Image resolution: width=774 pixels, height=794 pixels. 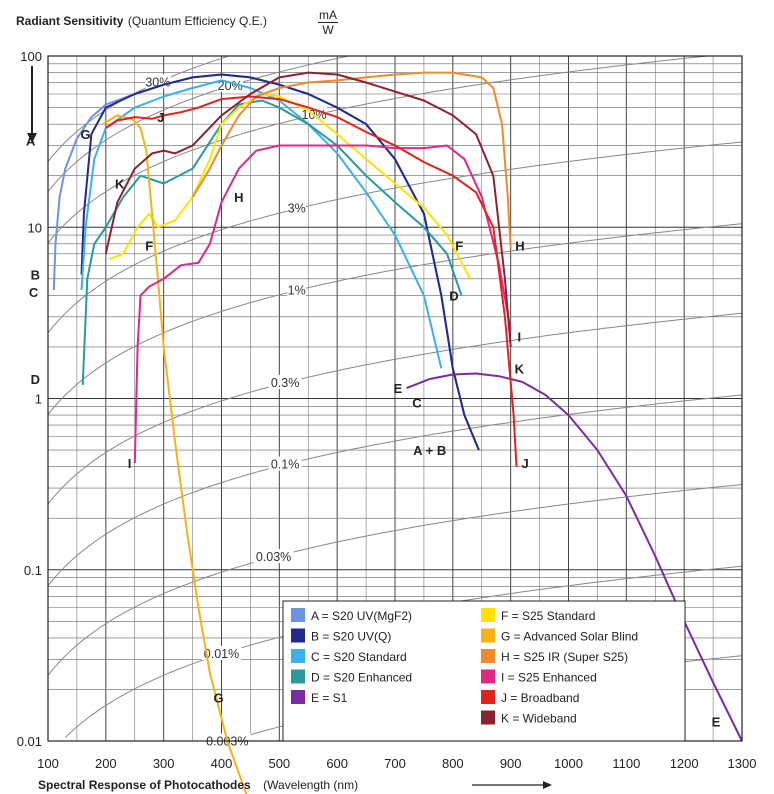 What do you see at coordinates (35, 379) in the screenshot?
I see `curve-letter-label: D` at bounding box center [35, 379].